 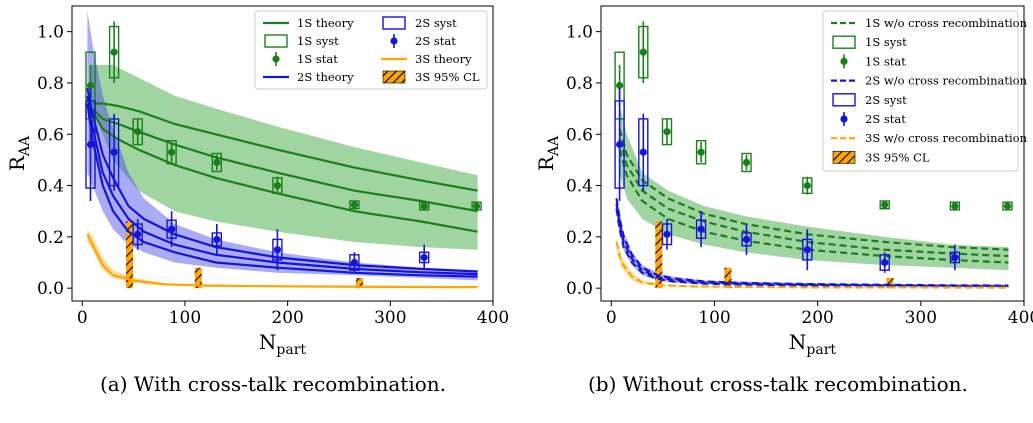 What do you see at coordinates (821, 350) in the screenshot?
I see `x-axis-label-sub: part` at bounding box center [821, 350].